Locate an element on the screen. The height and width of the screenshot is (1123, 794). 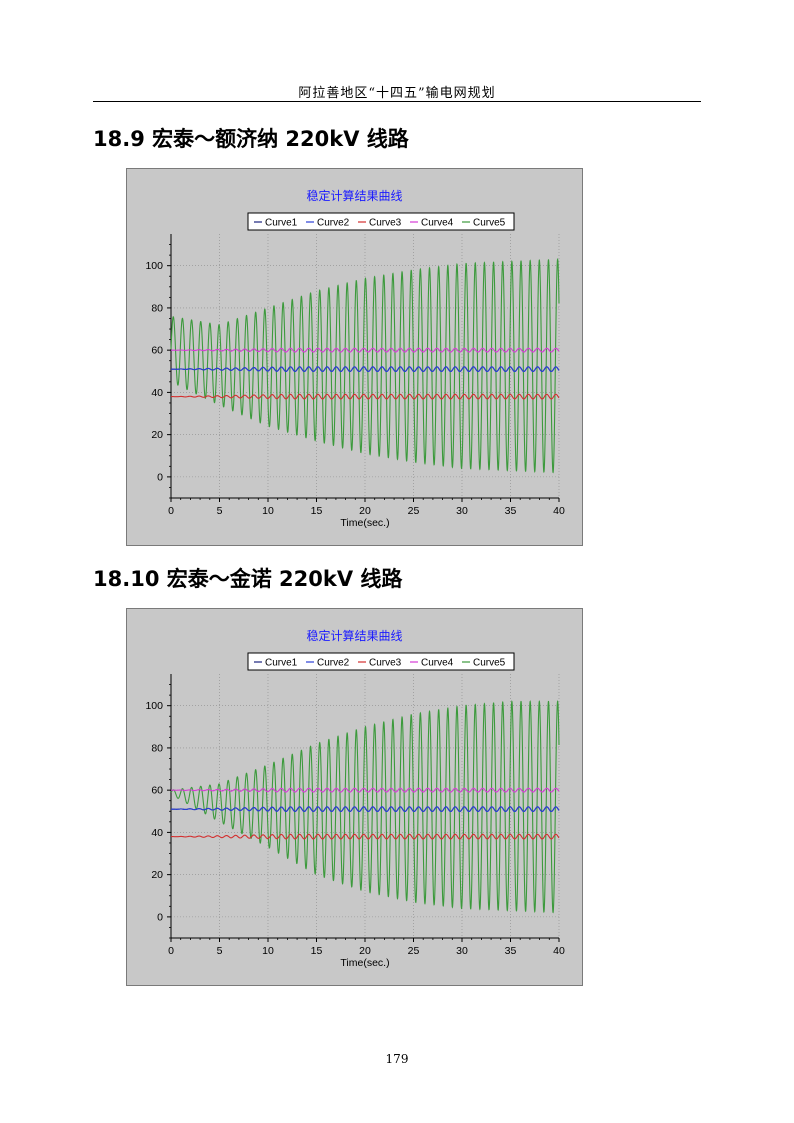
page-number: 179 is located at coordinates (397, 1059).